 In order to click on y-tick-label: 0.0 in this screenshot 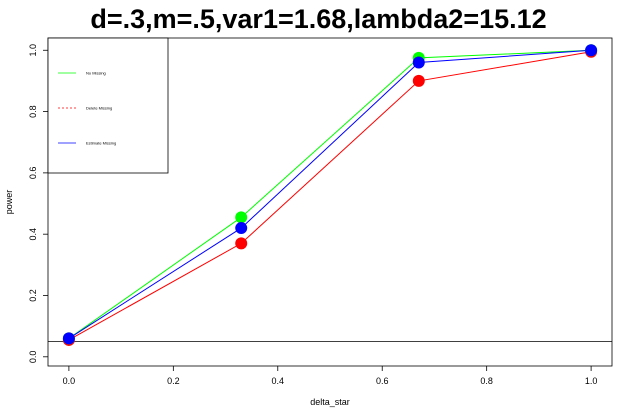, I will do `click(33, 357)`.